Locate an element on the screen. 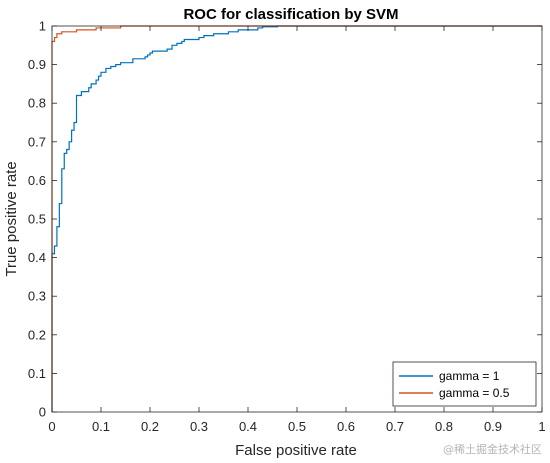  x-tick-label: 1 is located at coordinates (541, 426).